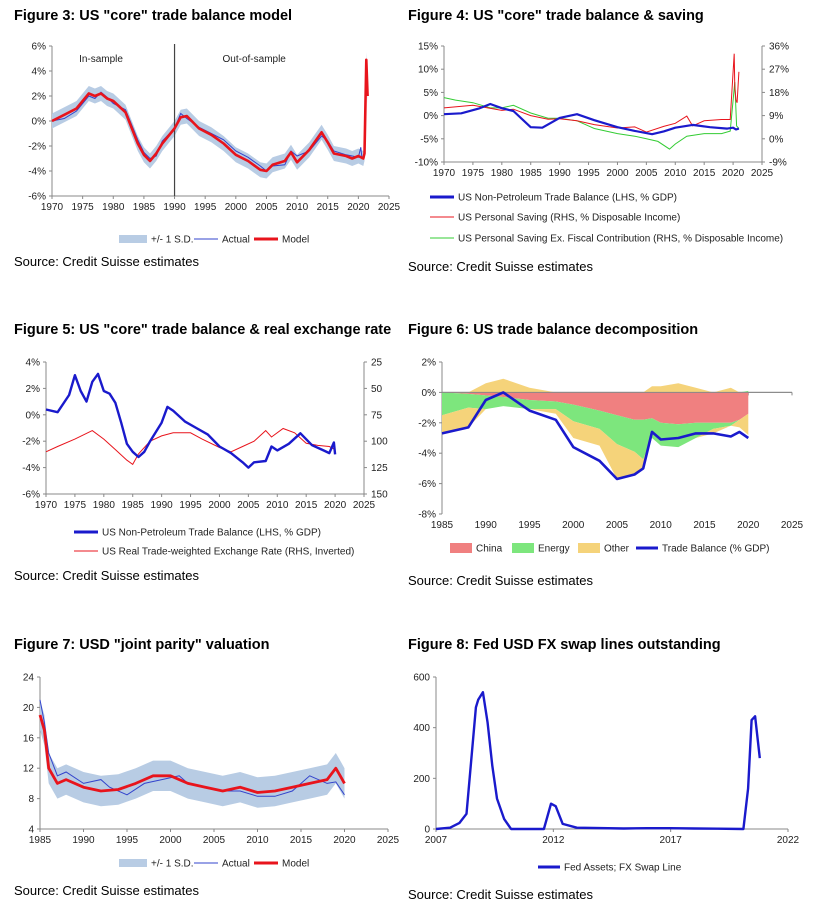  Describe the element at coordinates (377, 415) in the screenshot. I see `y2-tick-label: 75` at that location.